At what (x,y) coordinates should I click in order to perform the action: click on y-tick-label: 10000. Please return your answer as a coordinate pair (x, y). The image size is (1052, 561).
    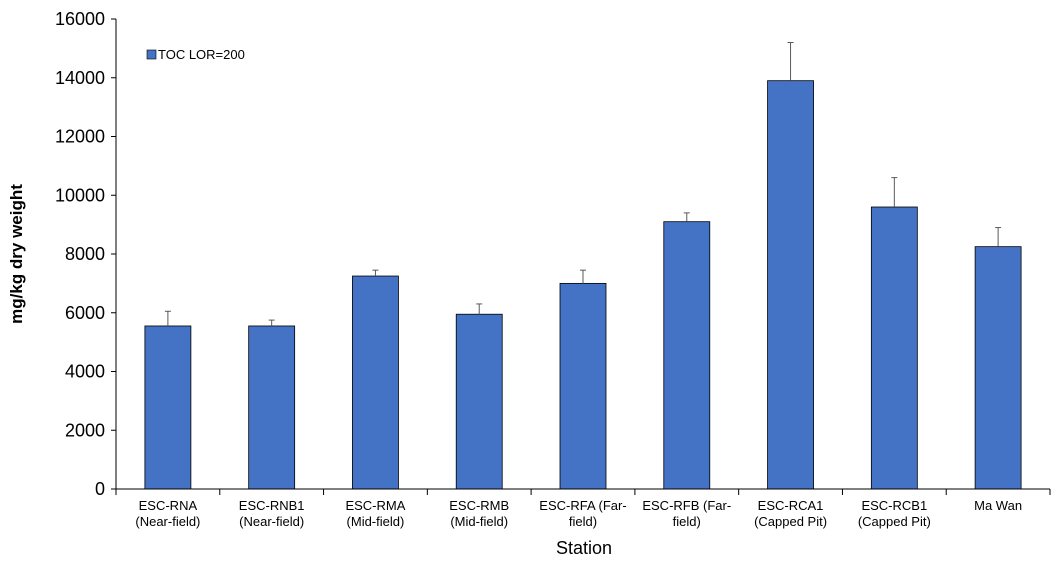
    Looking at the image, I should click on (80, 195).